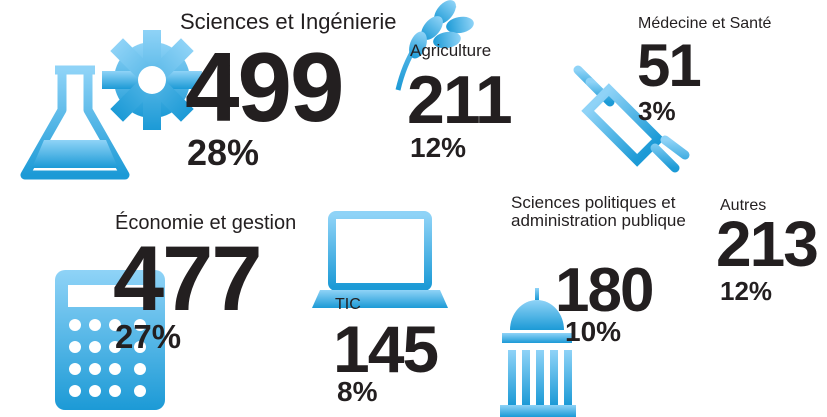  I want to click on field-label: Autres, so click(743, 205).